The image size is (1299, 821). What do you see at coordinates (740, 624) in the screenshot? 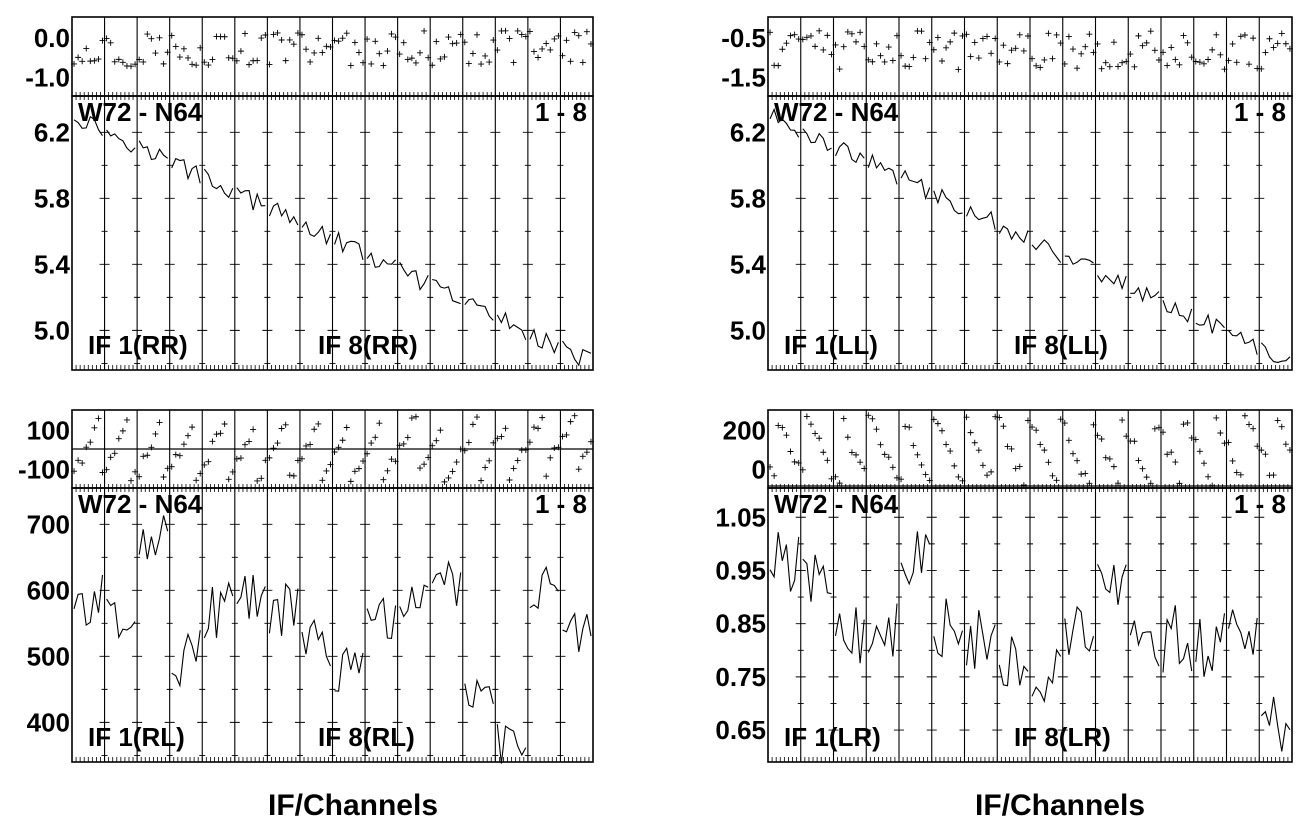
I see `amplitude-y-tick-label: 0.85` at bounding box center [740, 624].